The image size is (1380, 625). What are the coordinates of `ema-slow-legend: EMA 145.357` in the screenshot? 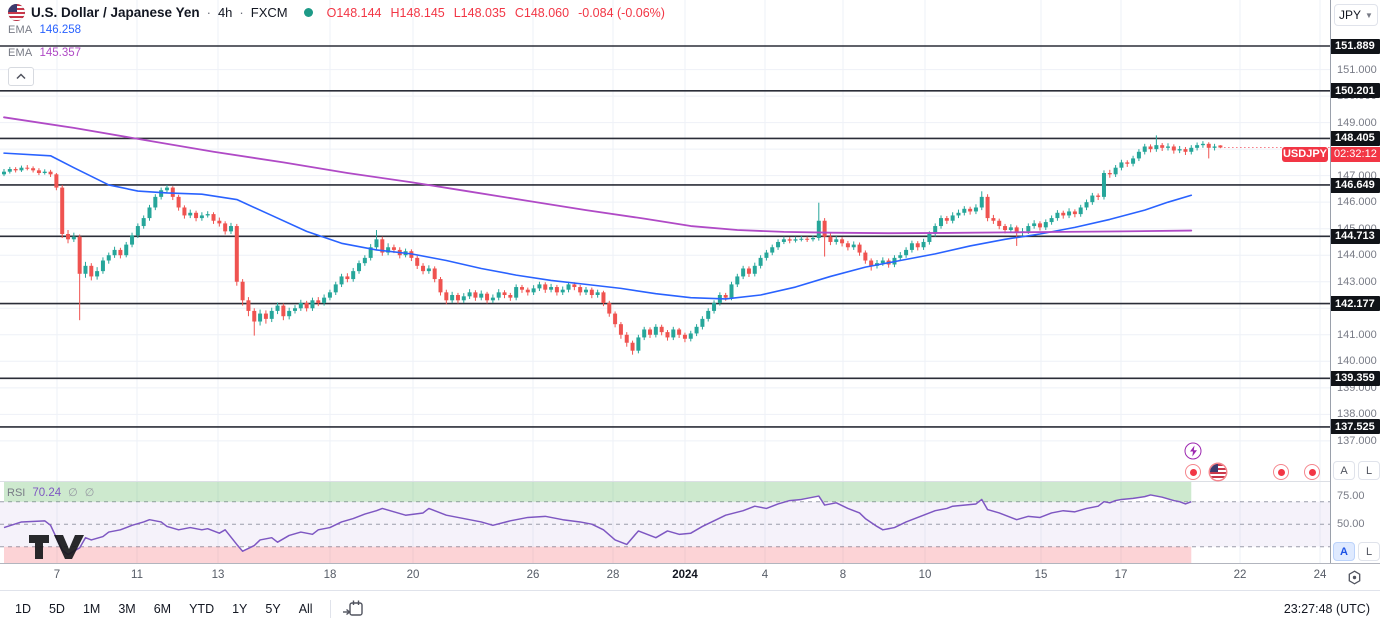 It's located at (44, 53).